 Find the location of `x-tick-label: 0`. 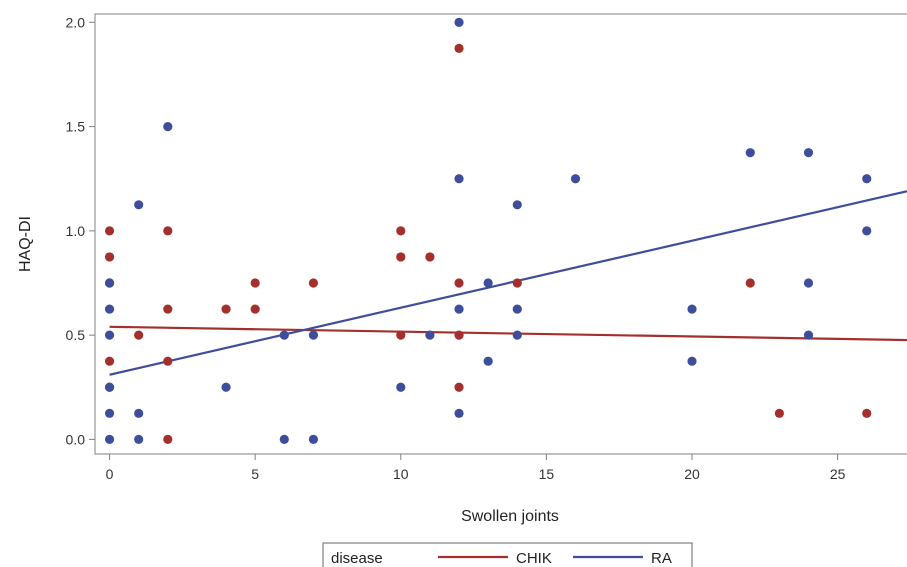

x-tick-label: 0 is located at coordinates (110, 474).